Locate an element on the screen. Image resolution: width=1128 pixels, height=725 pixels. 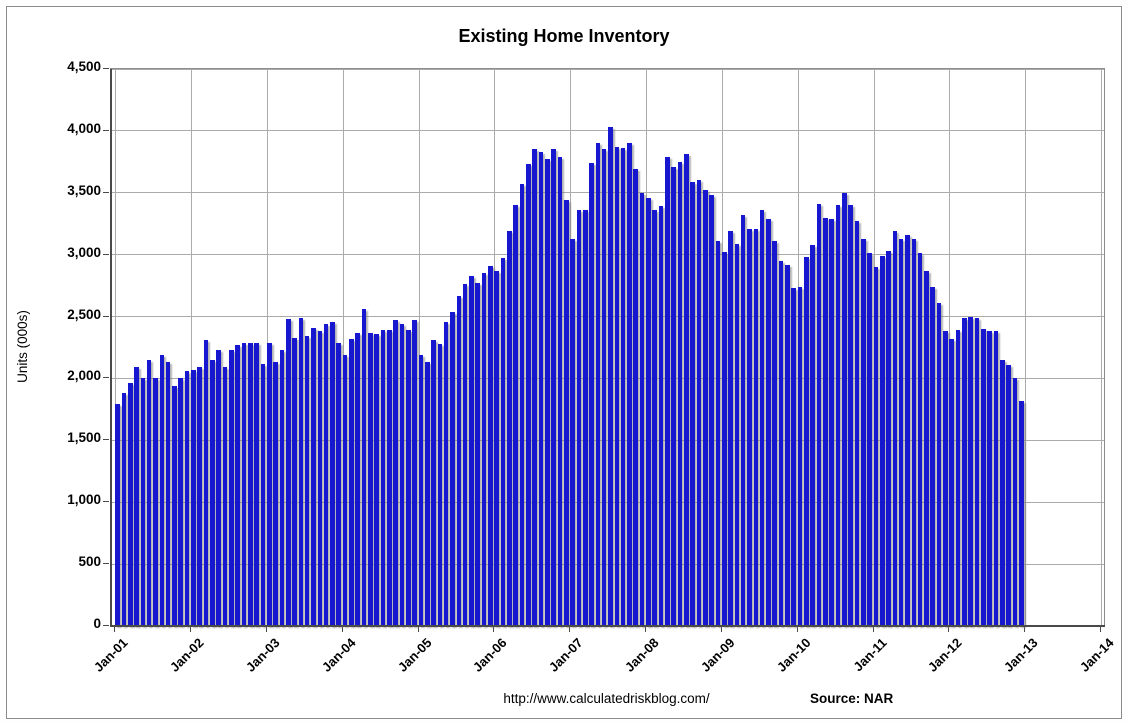
y-axis-line is located at coordinates (111, 347).